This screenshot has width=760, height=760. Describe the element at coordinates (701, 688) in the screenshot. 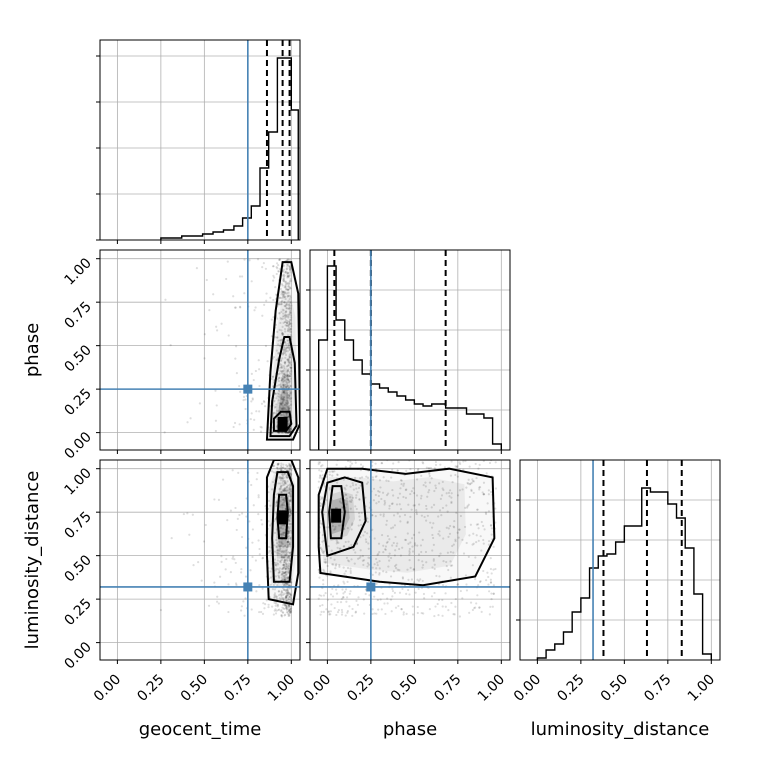

I see `x-tick-label: 1.00` at that location.